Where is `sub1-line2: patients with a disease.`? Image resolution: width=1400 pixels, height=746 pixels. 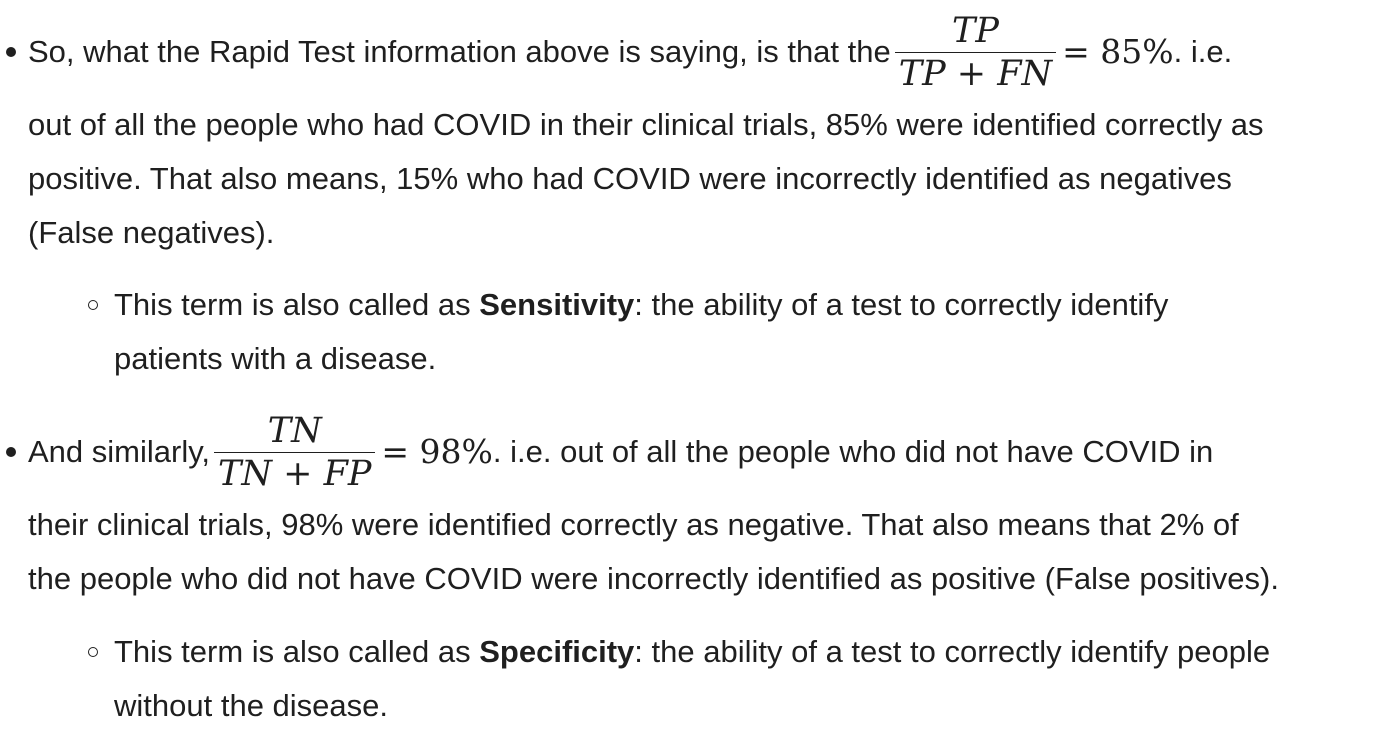 sub1-line2: patients with a disease. is located at coordinates (275, 358).